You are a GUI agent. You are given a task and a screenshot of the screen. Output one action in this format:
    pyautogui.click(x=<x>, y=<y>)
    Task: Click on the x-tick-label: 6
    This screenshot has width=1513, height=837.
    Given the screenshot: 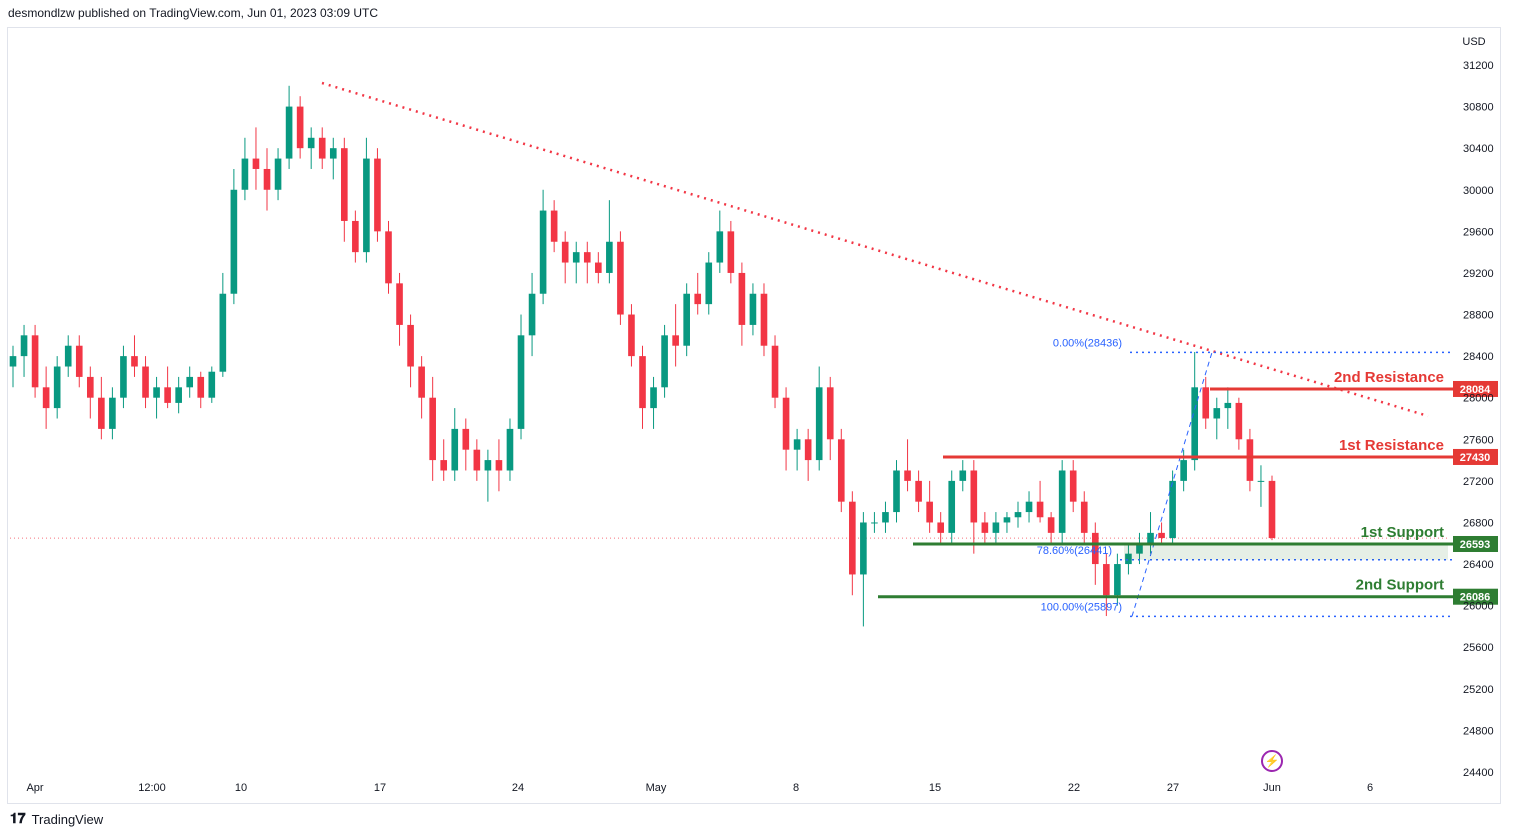 What is the action you would take?
    pyautogui.click(x=1370, y=788)
    